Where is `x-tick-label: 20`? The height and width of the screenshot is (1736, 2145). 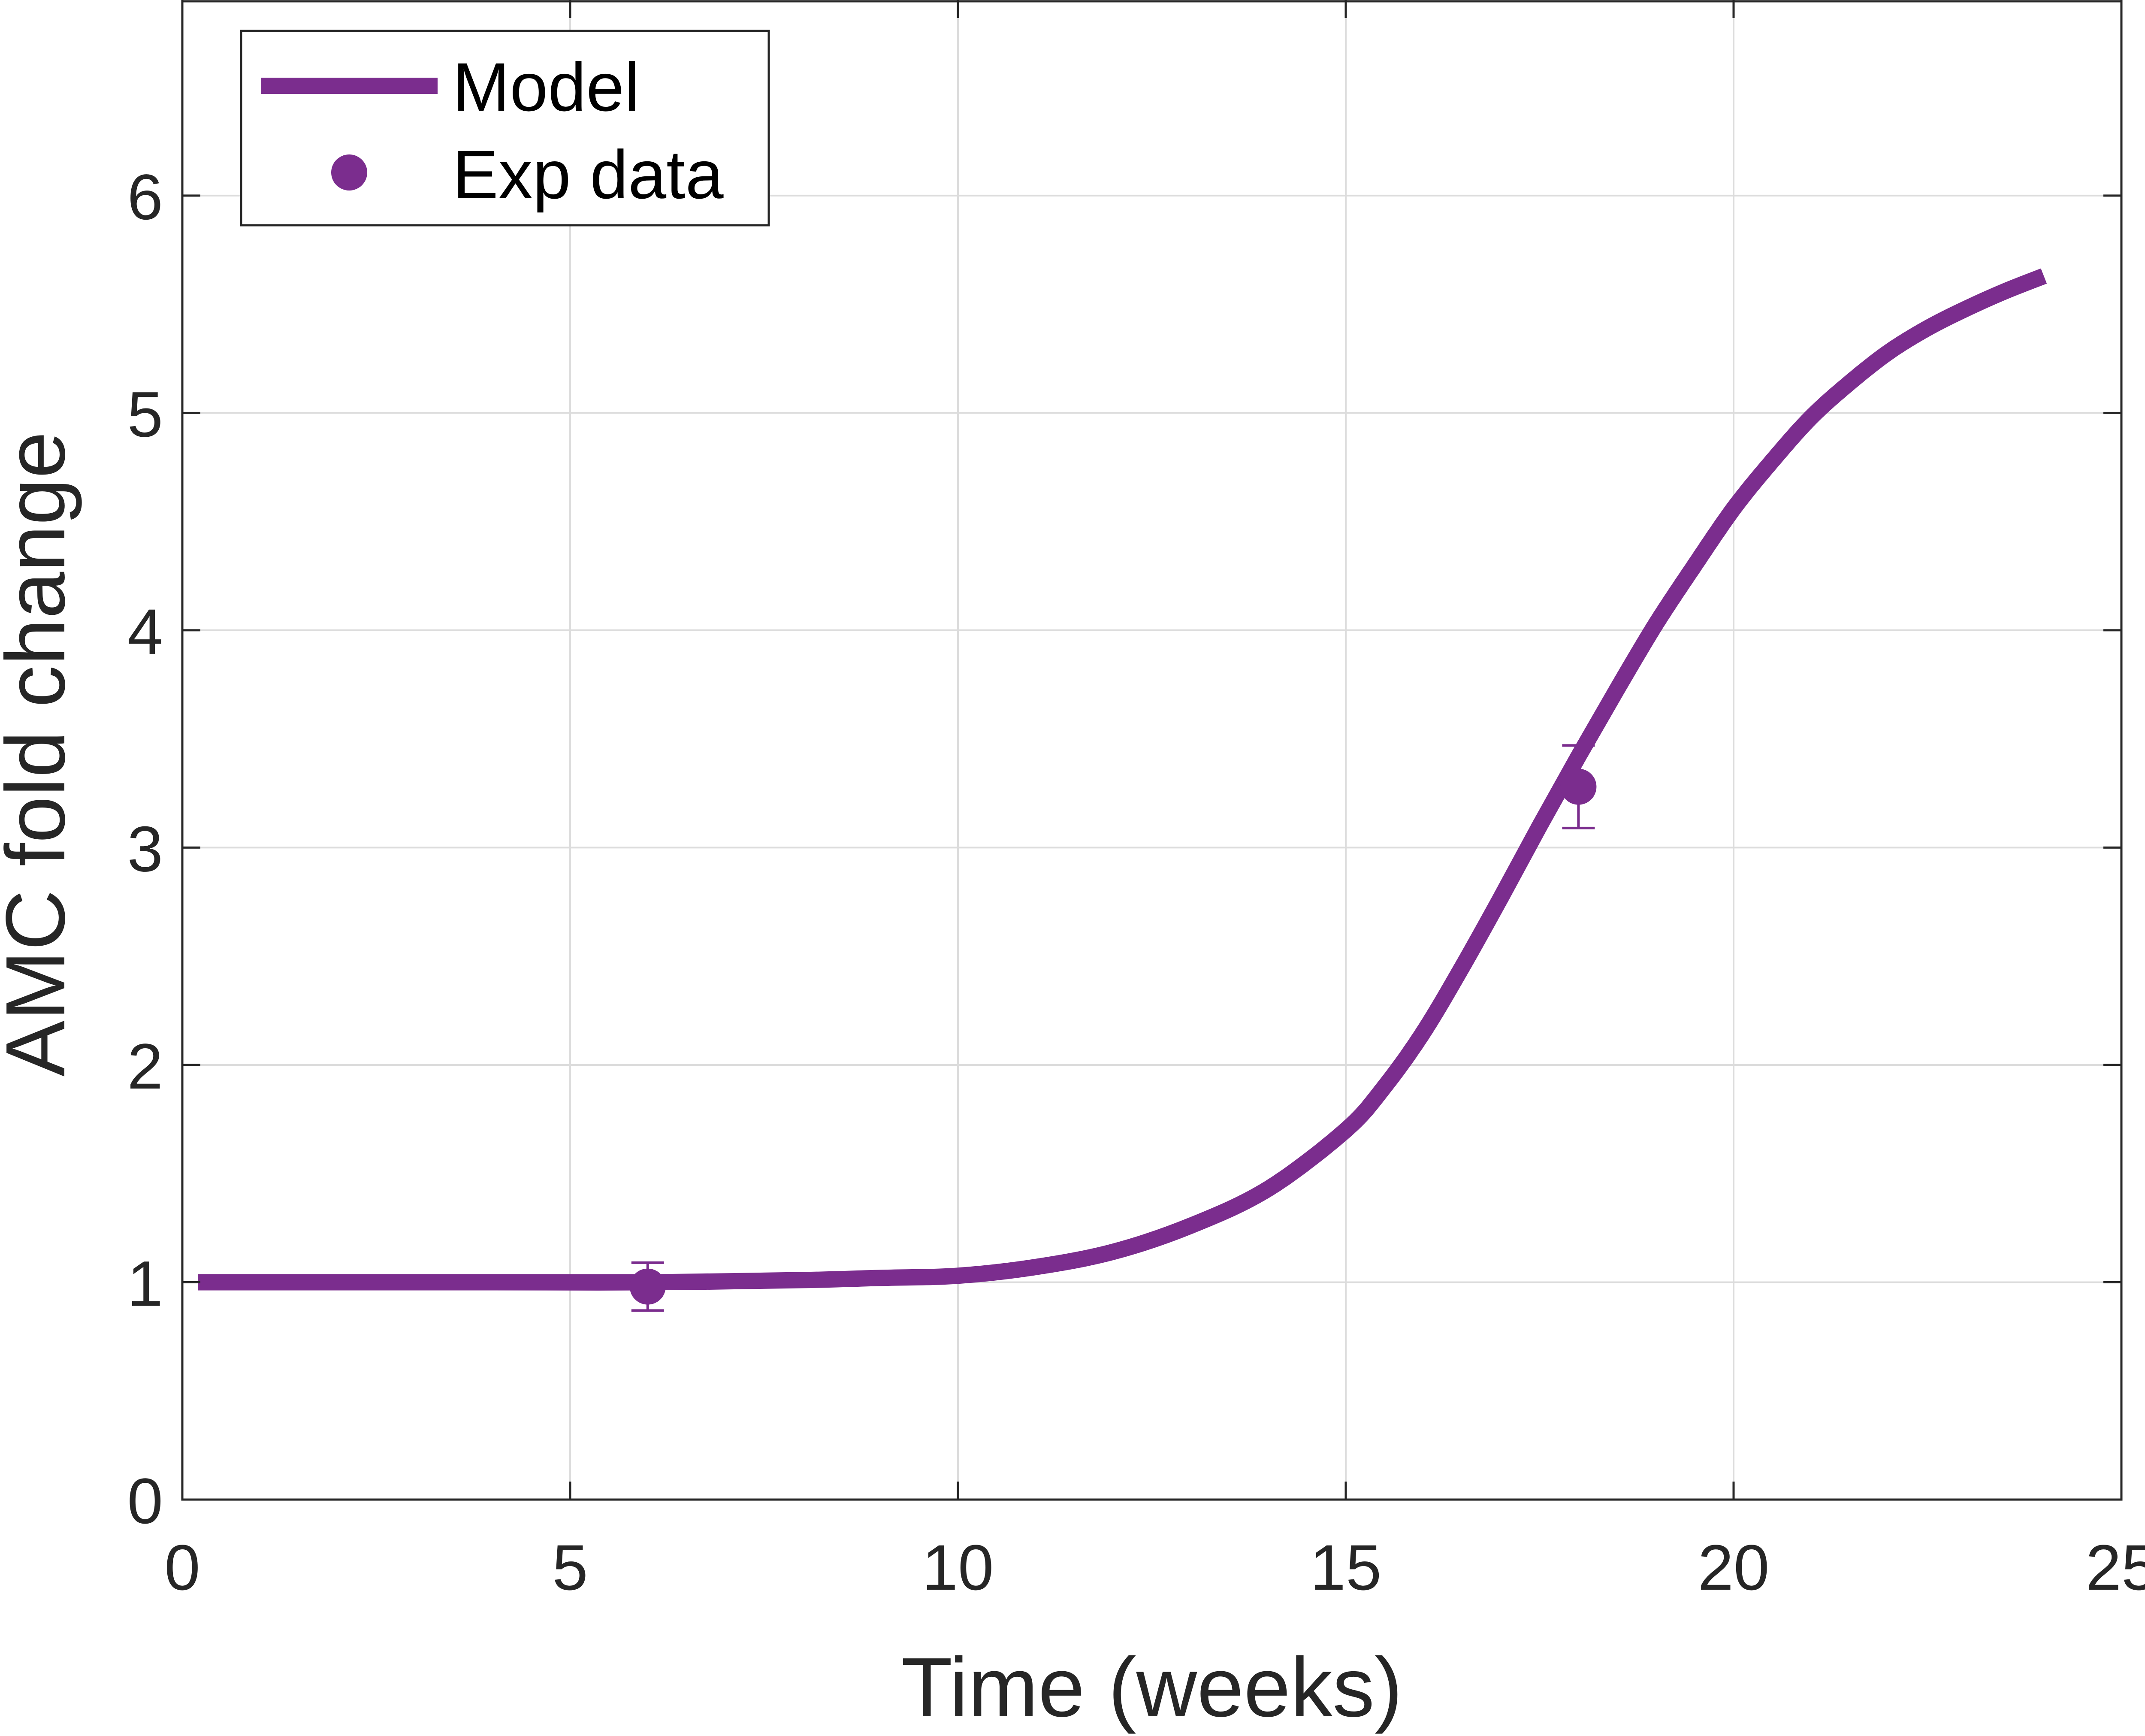
x-tick-label: 20 is located at coordinates (1734, 1567).